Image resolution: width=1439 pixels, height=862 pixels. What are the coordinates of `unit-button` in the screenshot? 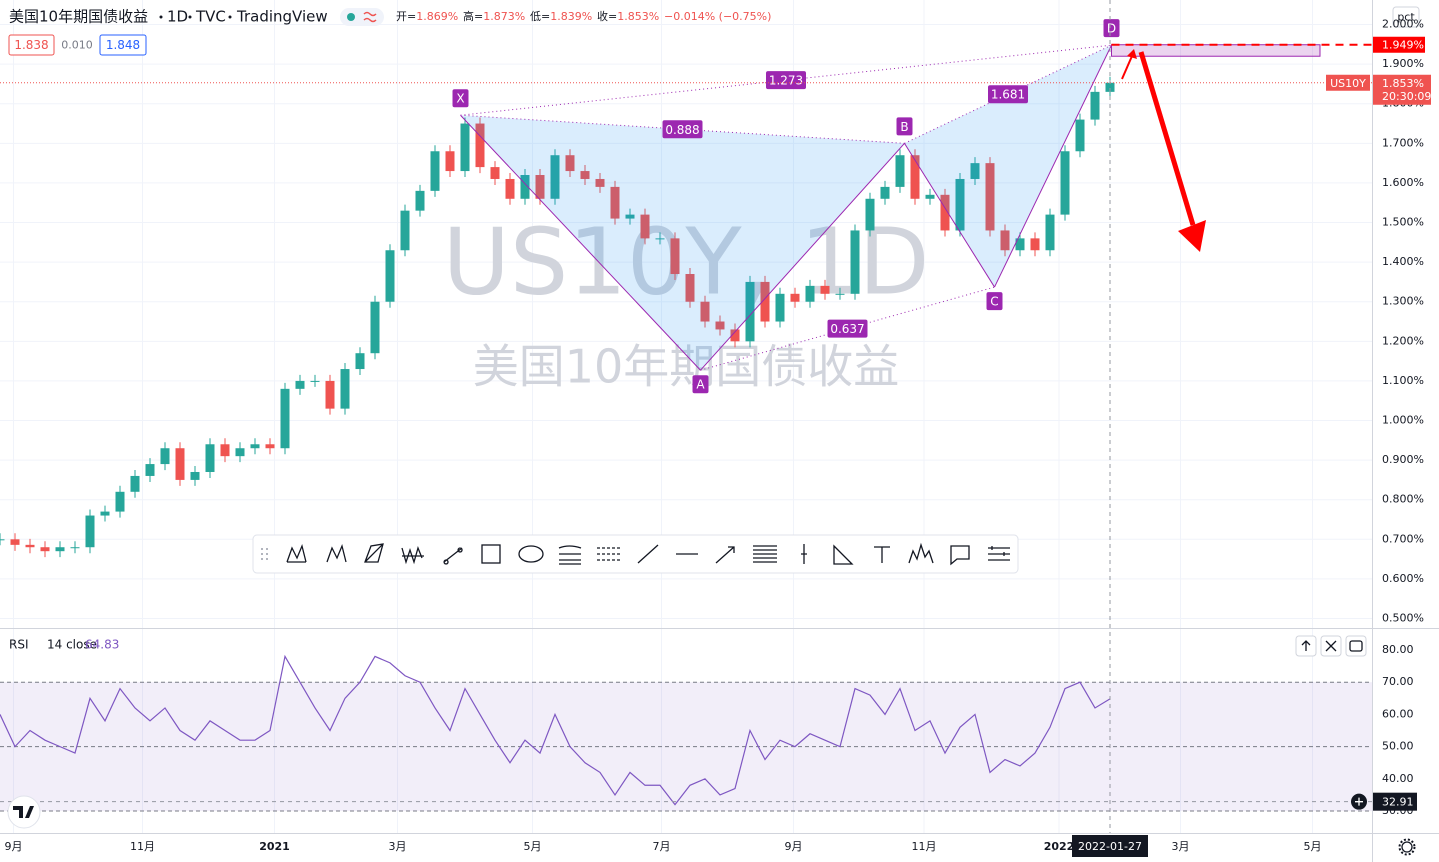 It's located at (1406, 17).